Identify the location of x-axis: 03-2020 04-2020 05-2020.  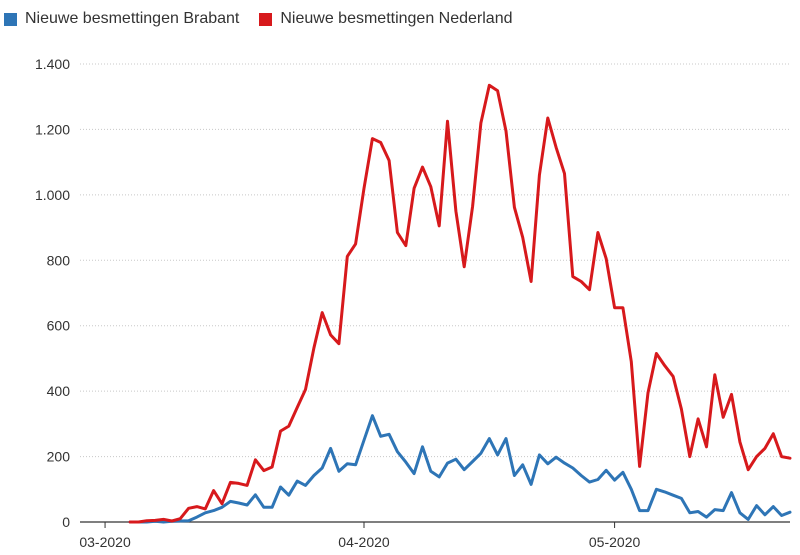
(359, 536).